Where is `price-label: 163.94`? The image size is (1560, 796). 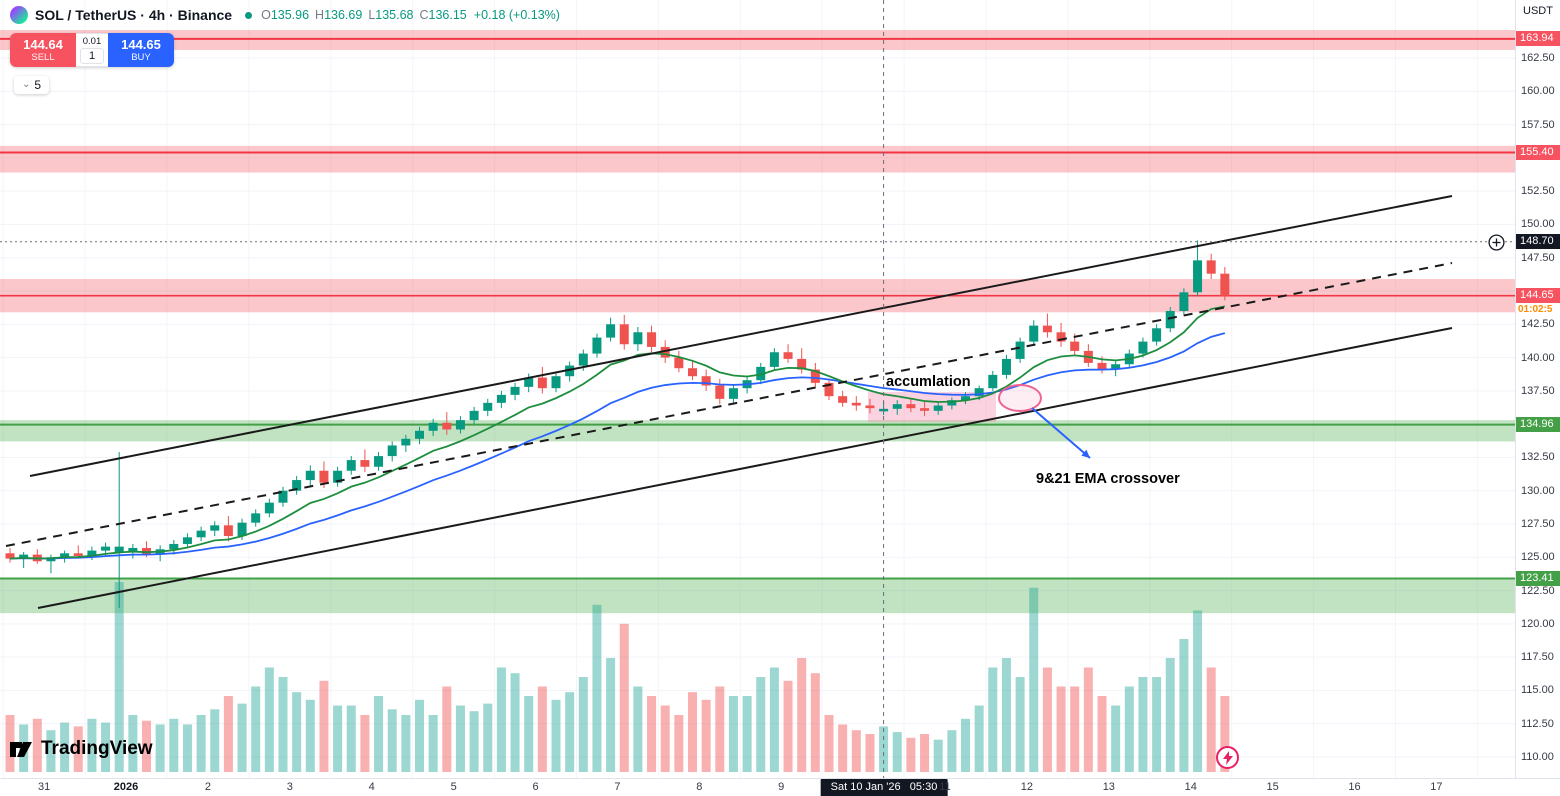 price-label: 163.94 is located at coordinates (1538, 39).